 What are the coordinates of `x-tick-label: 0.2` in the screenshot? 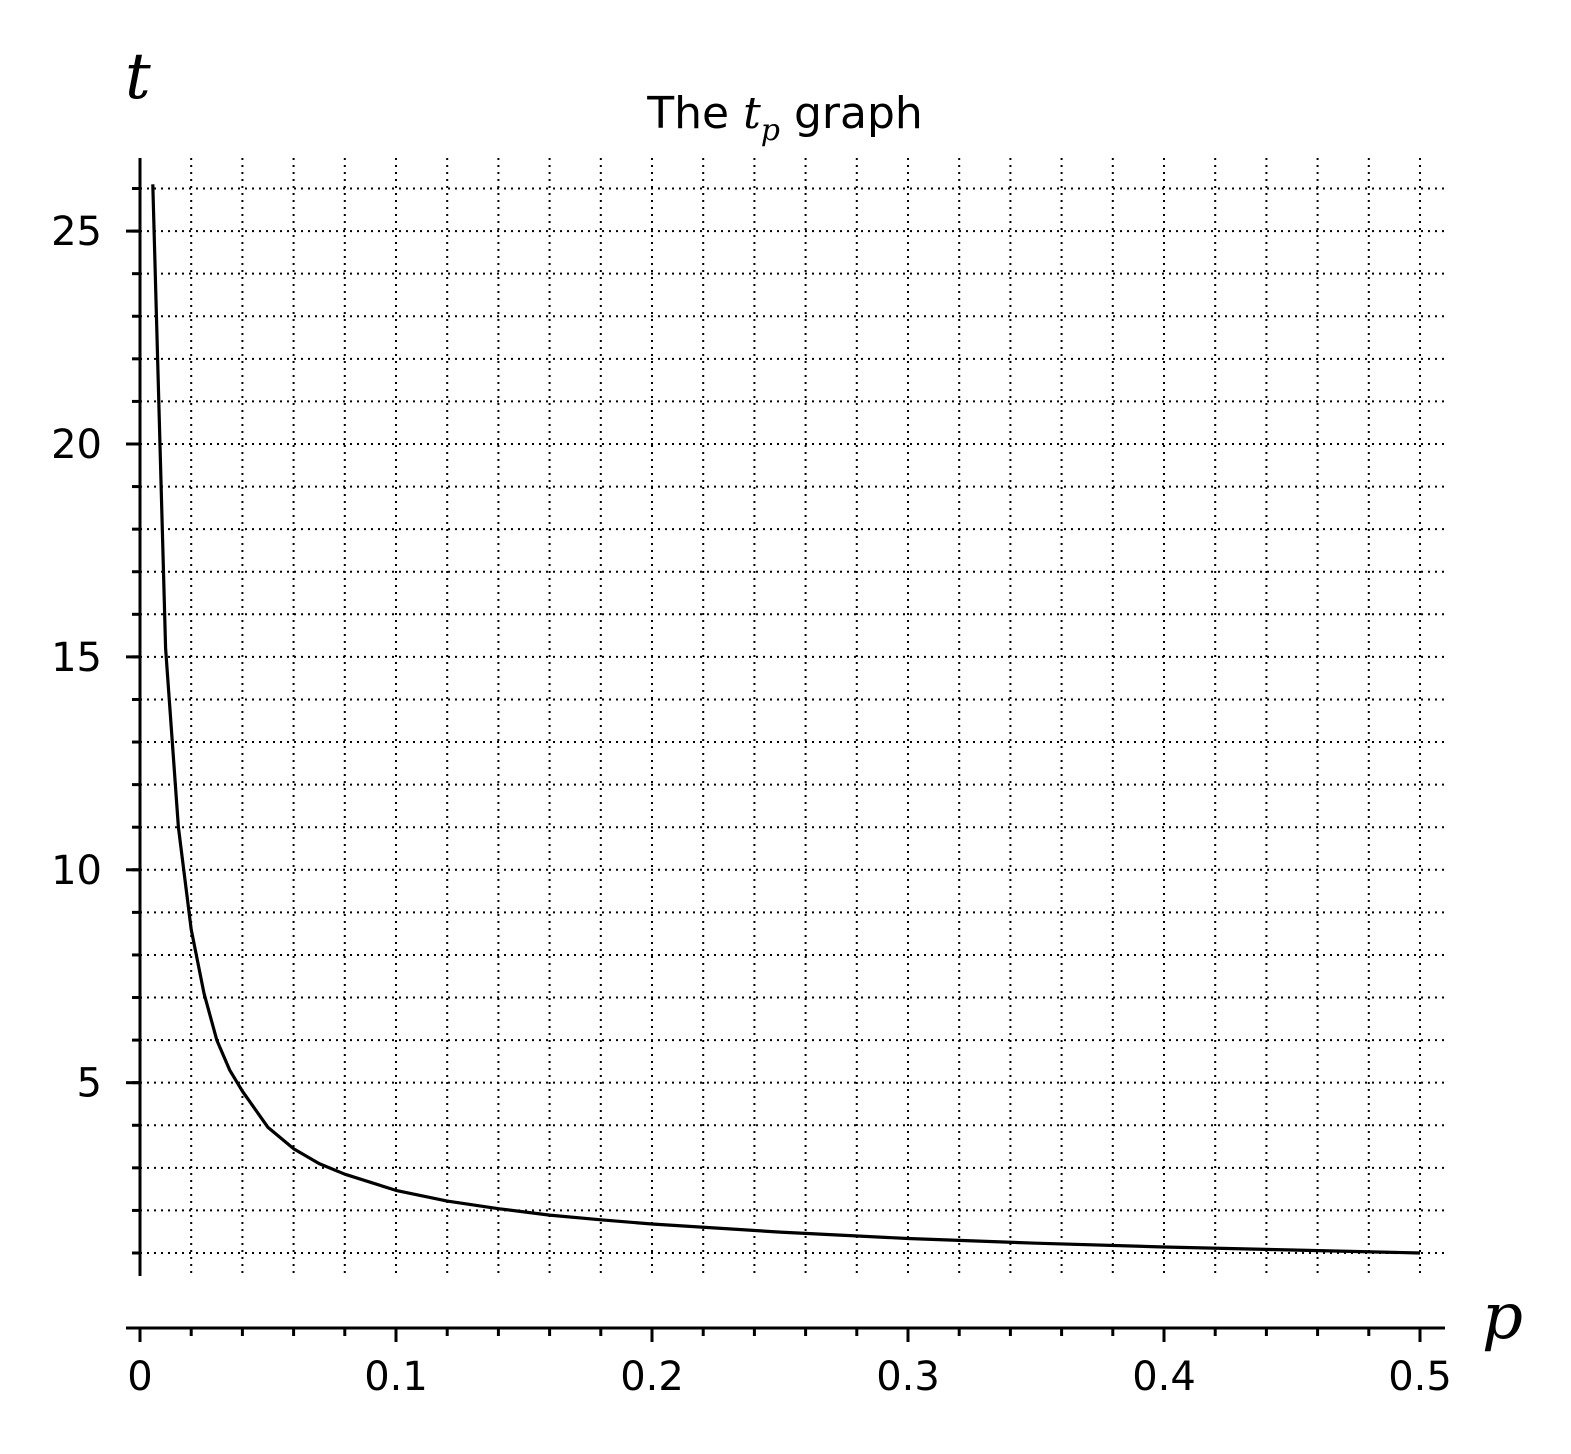 It's located at (652, 1377).